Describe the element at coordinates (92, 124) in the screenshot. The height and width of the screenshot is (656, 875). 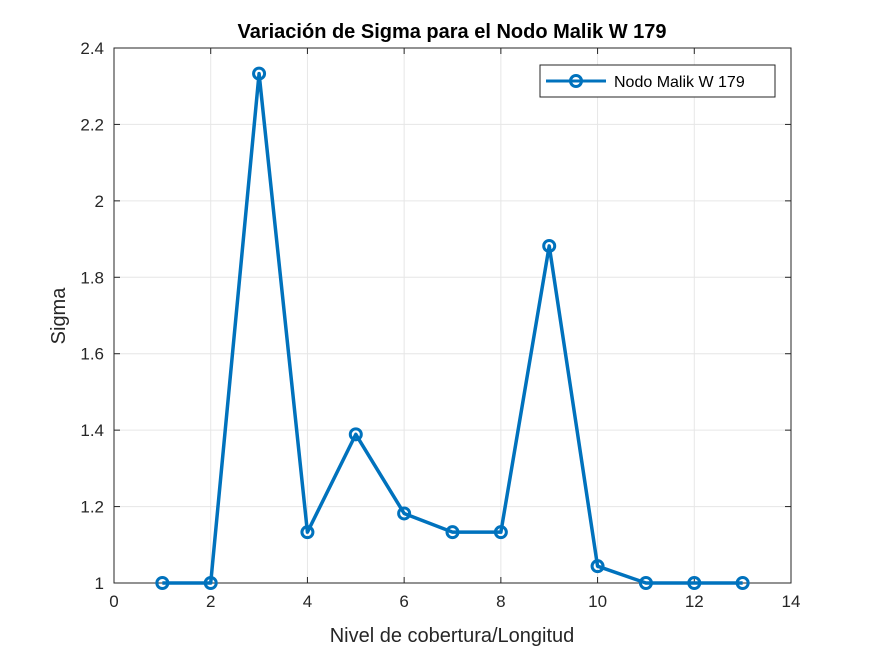
I see `y-tick-label: 2.2` at that location.